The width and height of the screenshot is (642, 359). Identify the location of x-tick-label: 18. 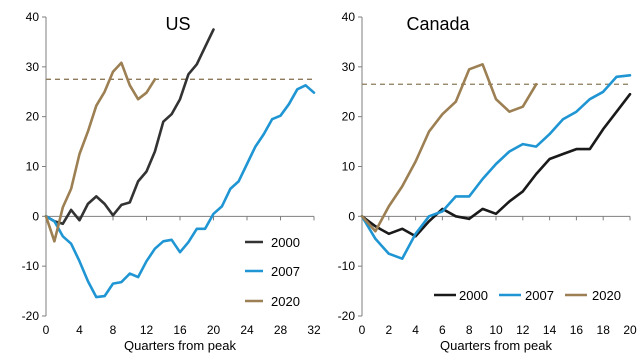
(604, 330).